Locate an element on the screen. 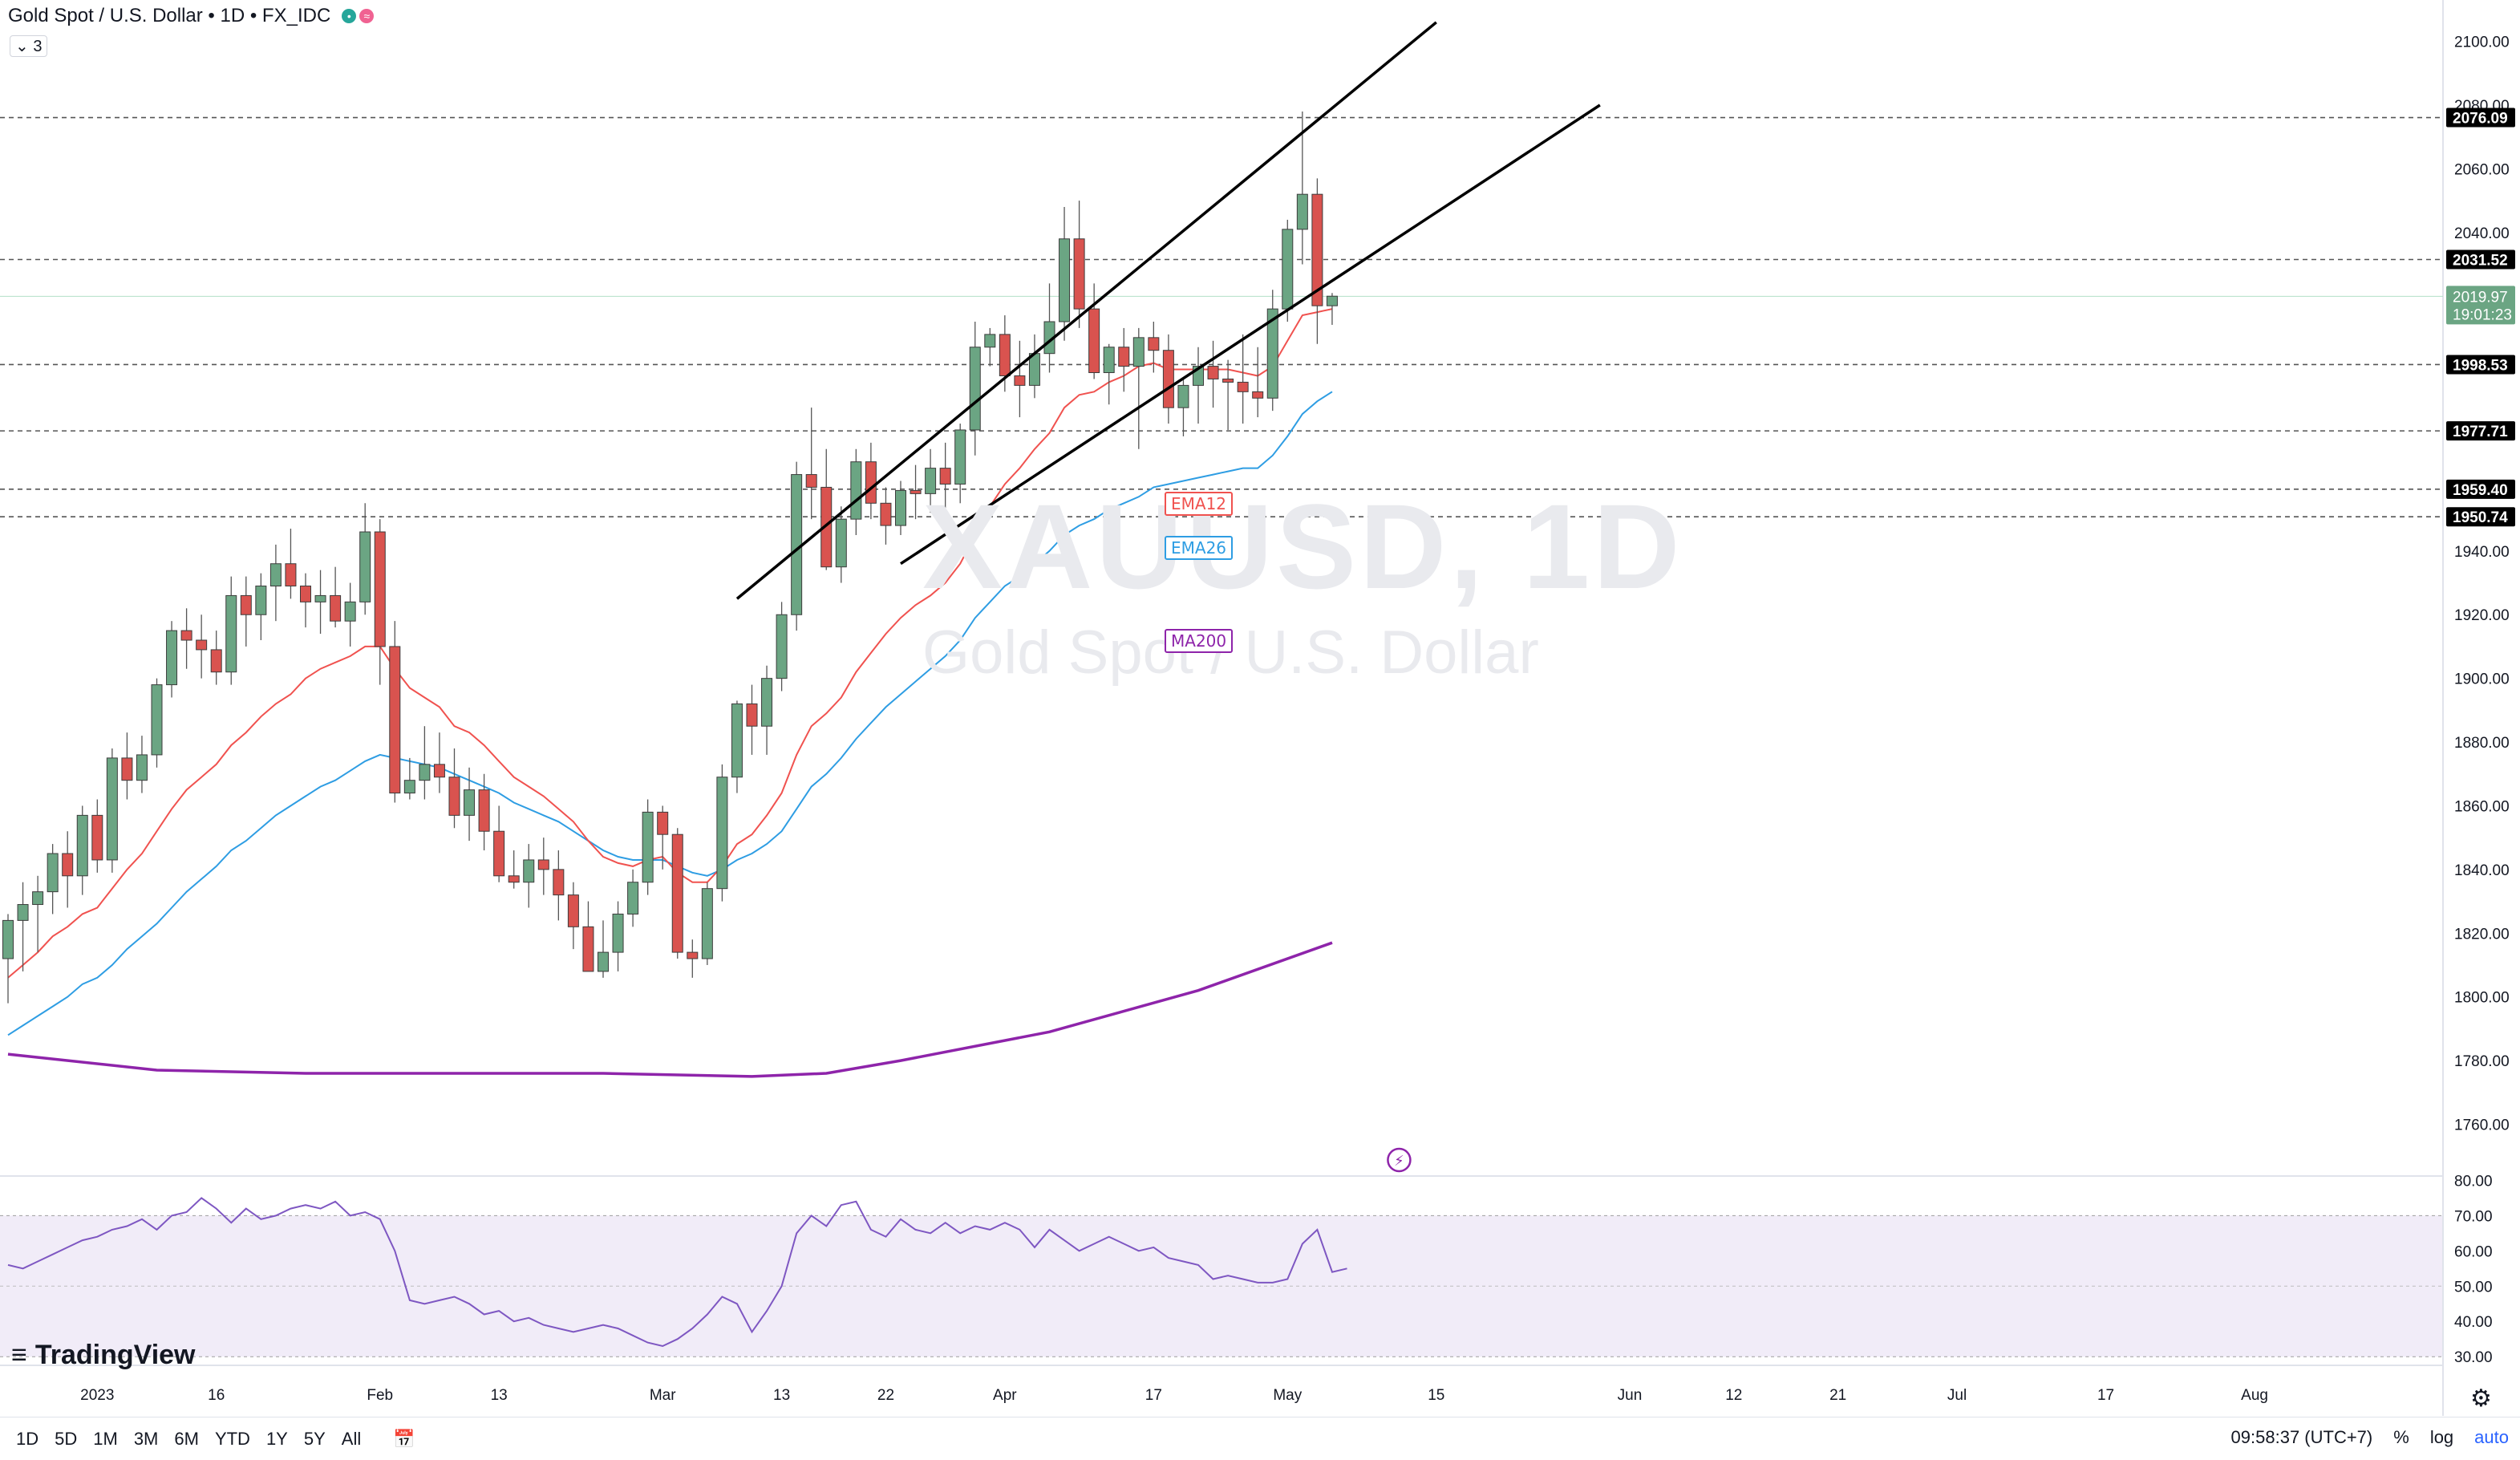 This screenshot has height=1460, width=2520. ma200-label: MA200 is located at coordinates (1199, 641).